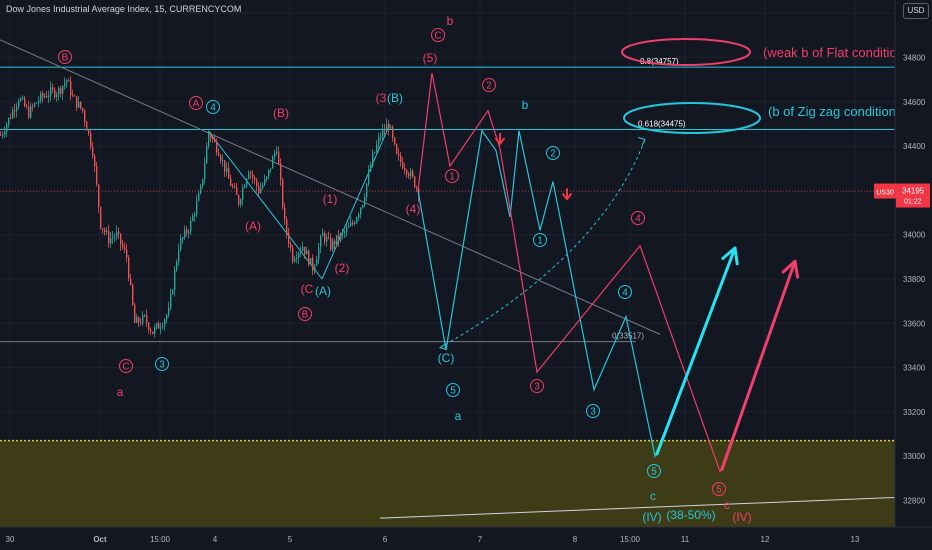  What do you see at coordinates (835, 52) in the screenshot?
I see `callout-text-flat: (weak b of Flat condition)` at bounding box center [835, 52].